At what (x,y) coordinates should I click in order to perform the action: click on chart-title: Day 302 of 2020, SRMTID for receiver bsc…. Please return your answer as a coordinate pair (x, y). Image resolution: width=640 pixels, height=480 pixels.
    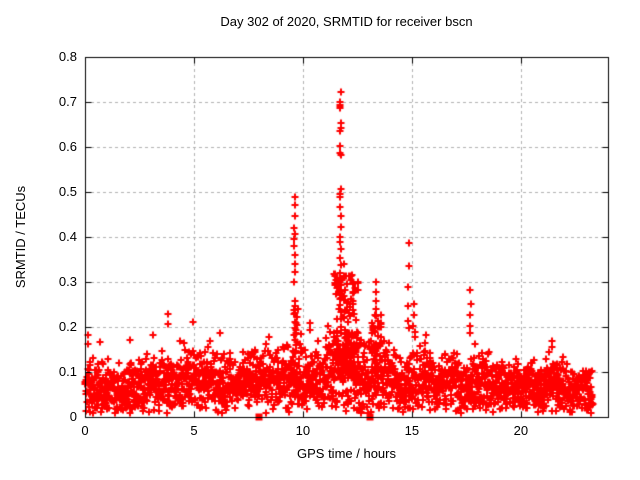
    Looking at the image, I should click on (346, 21).